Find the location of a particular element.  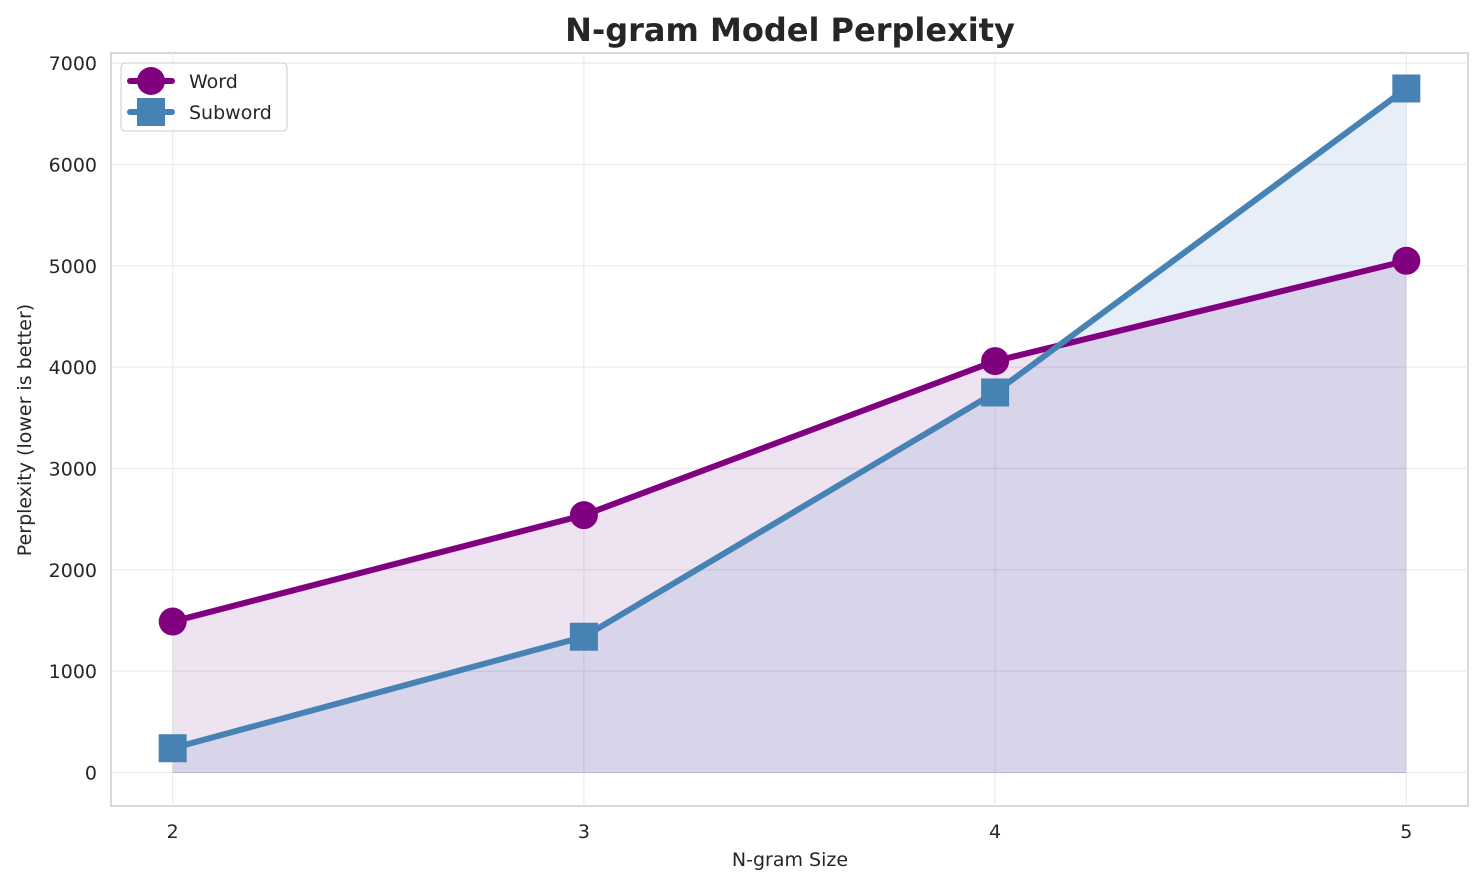

y-axis-ticks: 0 1000 2000 3000 4000 5000 6000 7000 is located at coordinates (73, 418).